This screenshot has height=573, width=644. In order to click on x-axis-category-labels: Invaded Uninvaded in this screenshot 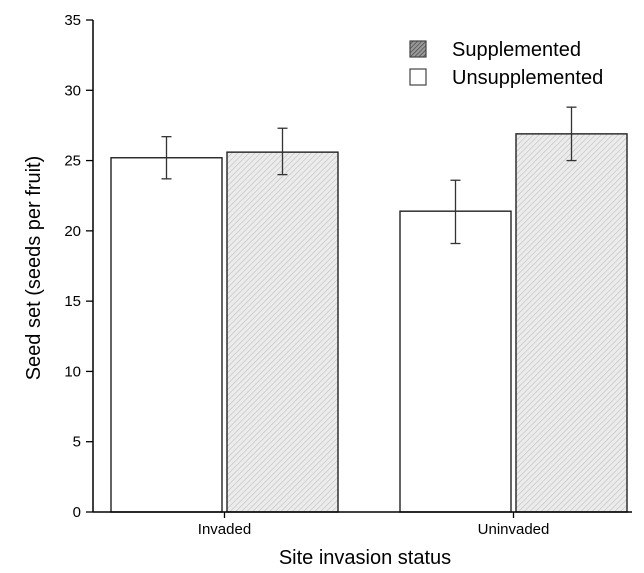, I will do `click(374, 525)`.